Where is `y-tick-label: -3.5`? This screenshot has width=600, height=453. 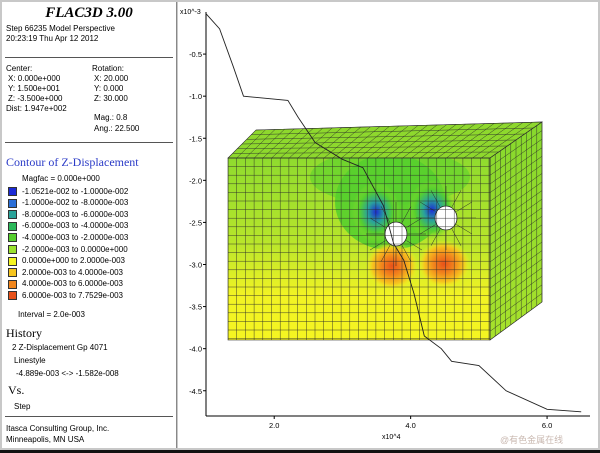 y-tick-label: -3.5 is located at coordinates (195, 307).